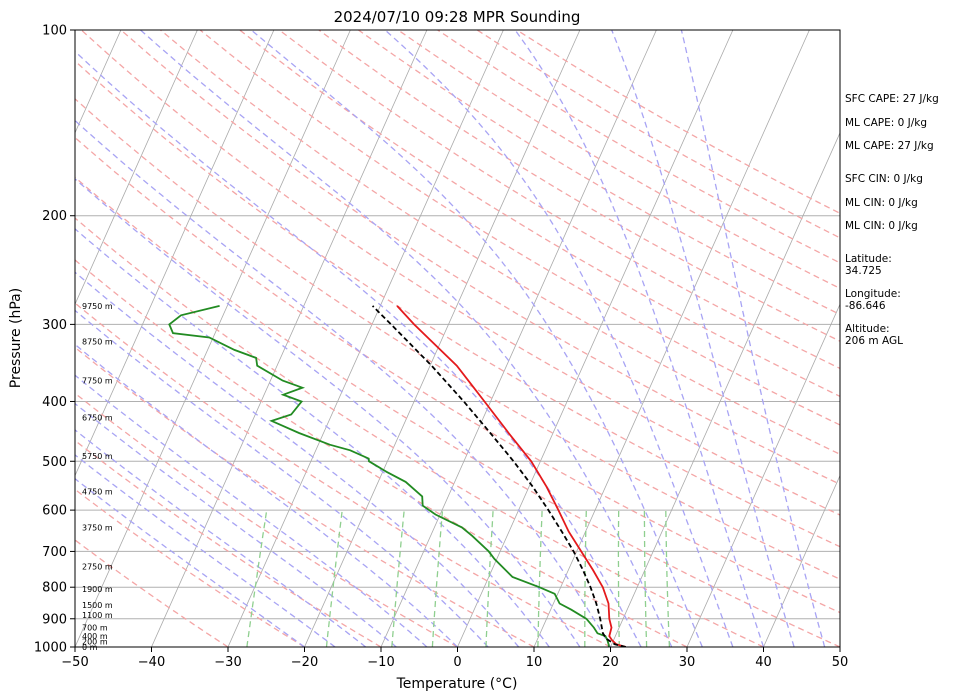 This screenshot has width=954, height=700. What do you see at coordinates (868, 259) in the screenshot?
I see `latitude-label: Latitude:` at bounding box center [868, 259].